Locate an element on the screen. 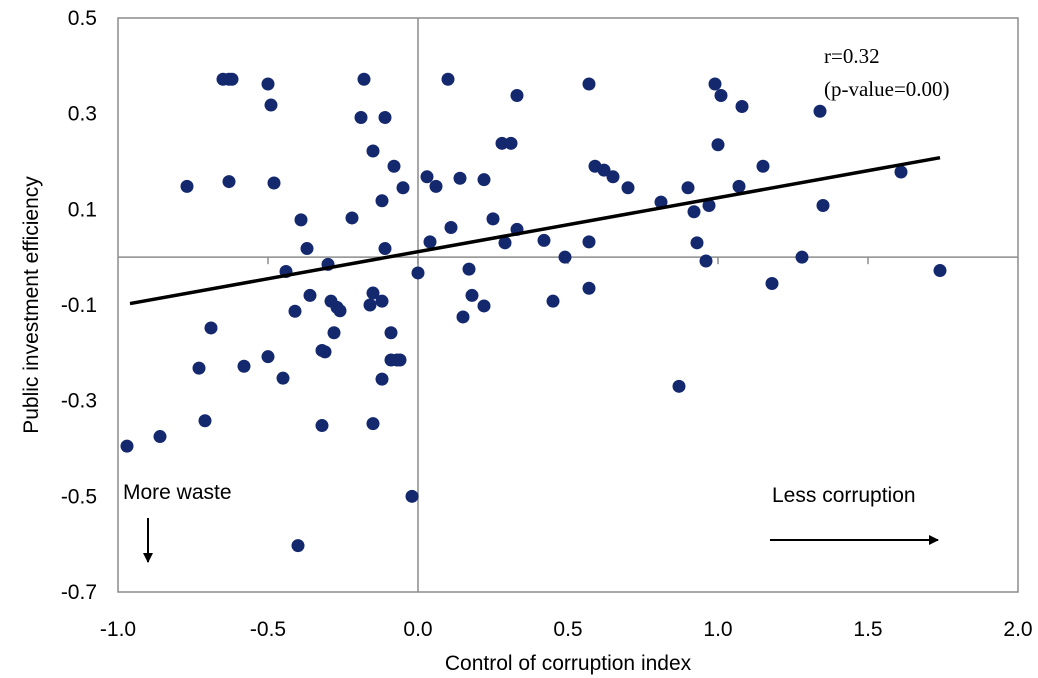  y-tick-label: 0.5 is located at coordinates (82, 18).